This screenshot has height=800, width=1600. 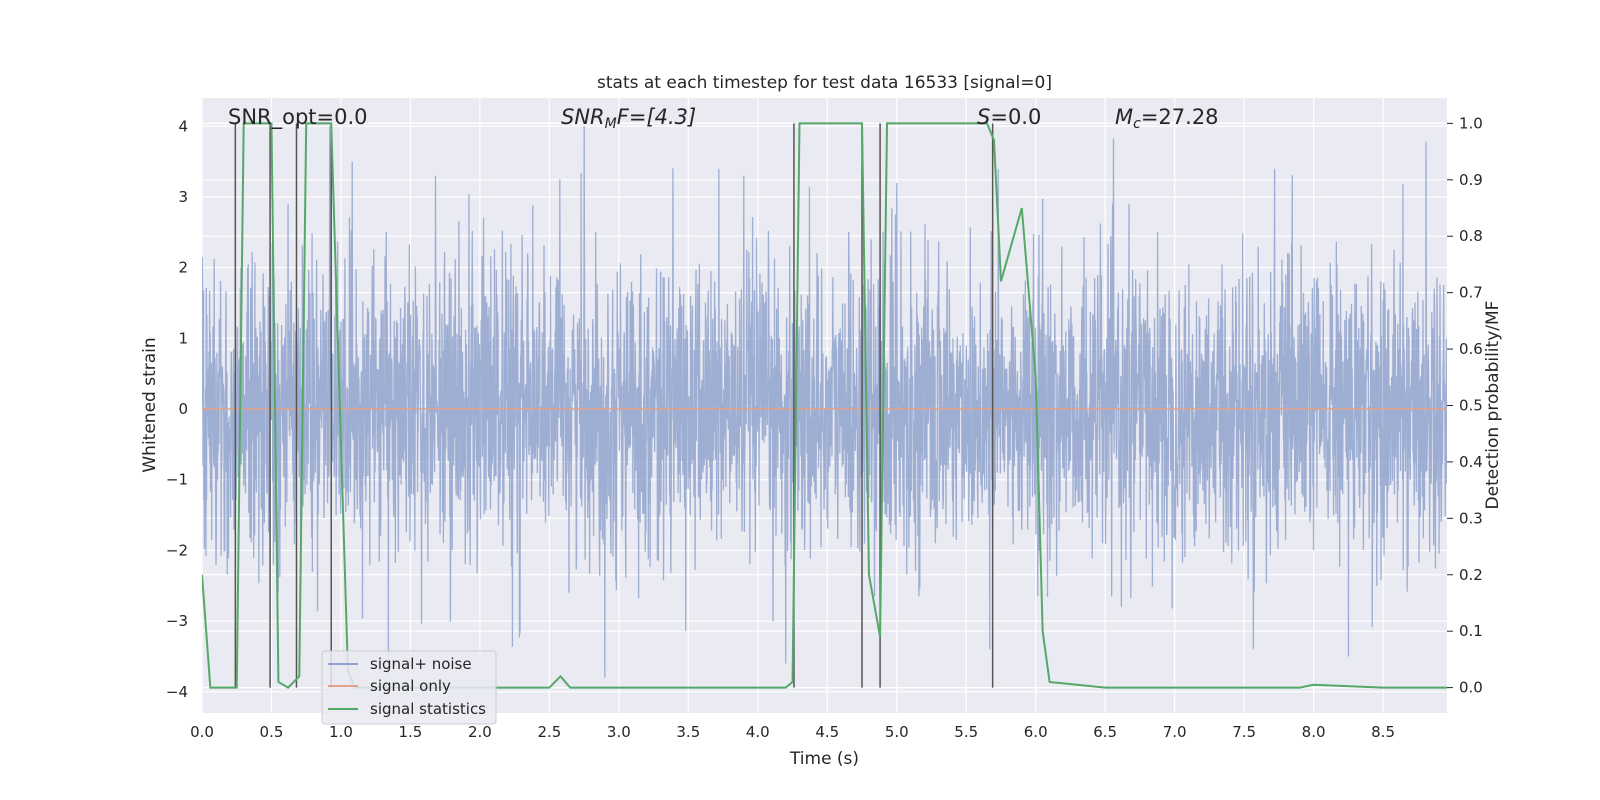 I want to click on y-axis-label-right: Detection probability/MF, so click(x=1493, y=405).